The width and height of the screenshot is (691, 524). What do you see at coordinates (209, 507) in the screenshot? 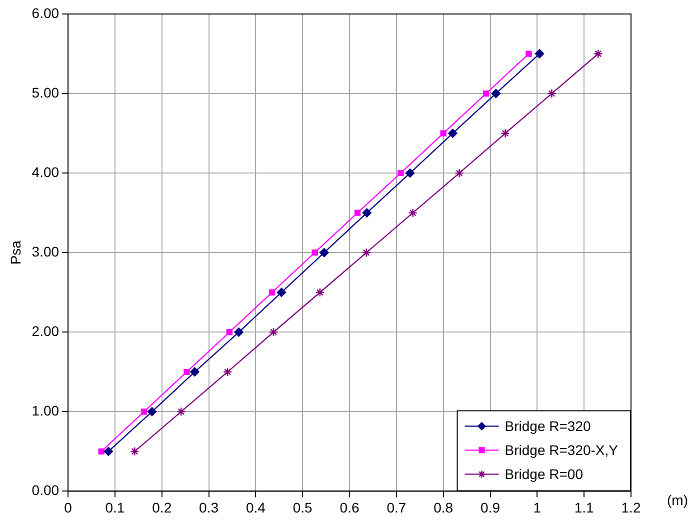
I see `x-tick-label: 0.3` at bounding box center [209, 507].